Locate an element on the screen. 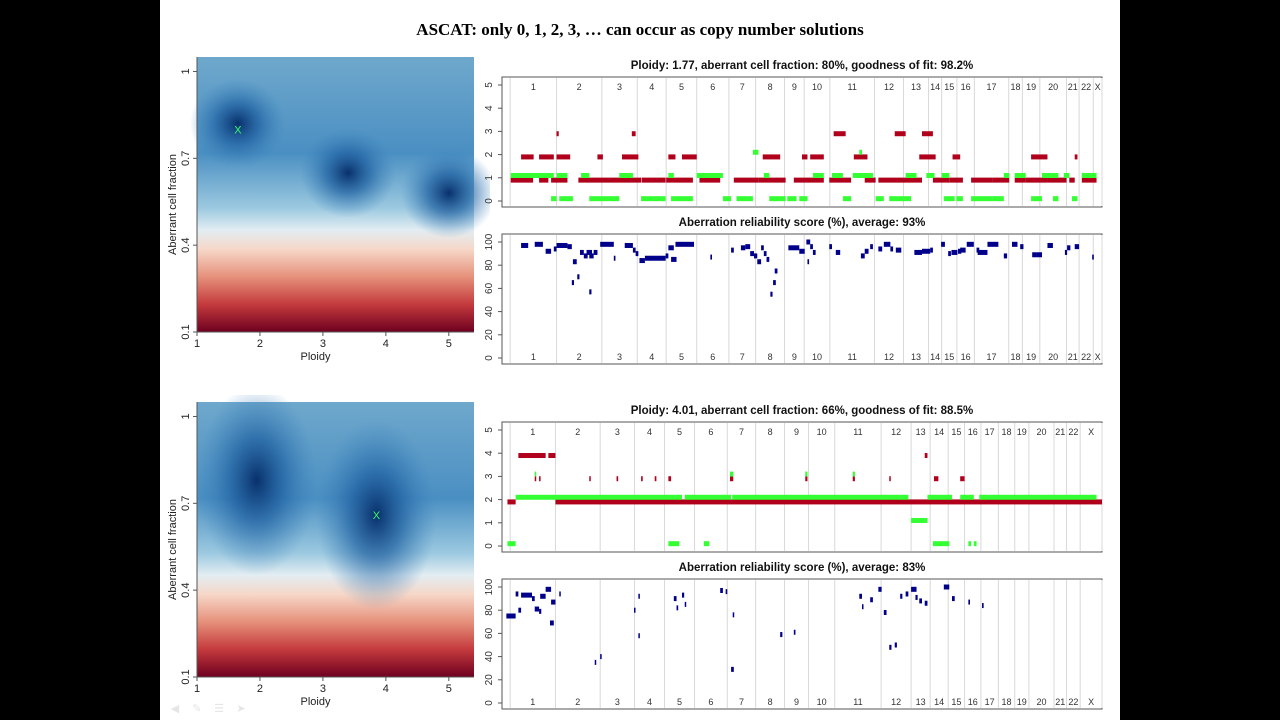 The image size is (1280, 720). menu-icon: ☰ is located at coordinates (219, 709).